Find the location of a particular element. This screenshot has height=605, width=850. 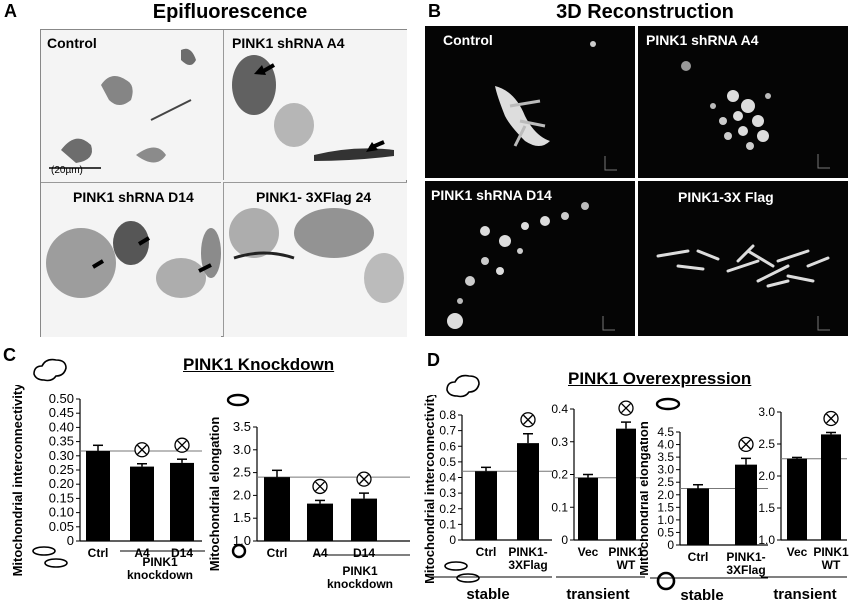

epi-d14-image: PINK1 shRNA D14 is located at coordinates (131, 259).